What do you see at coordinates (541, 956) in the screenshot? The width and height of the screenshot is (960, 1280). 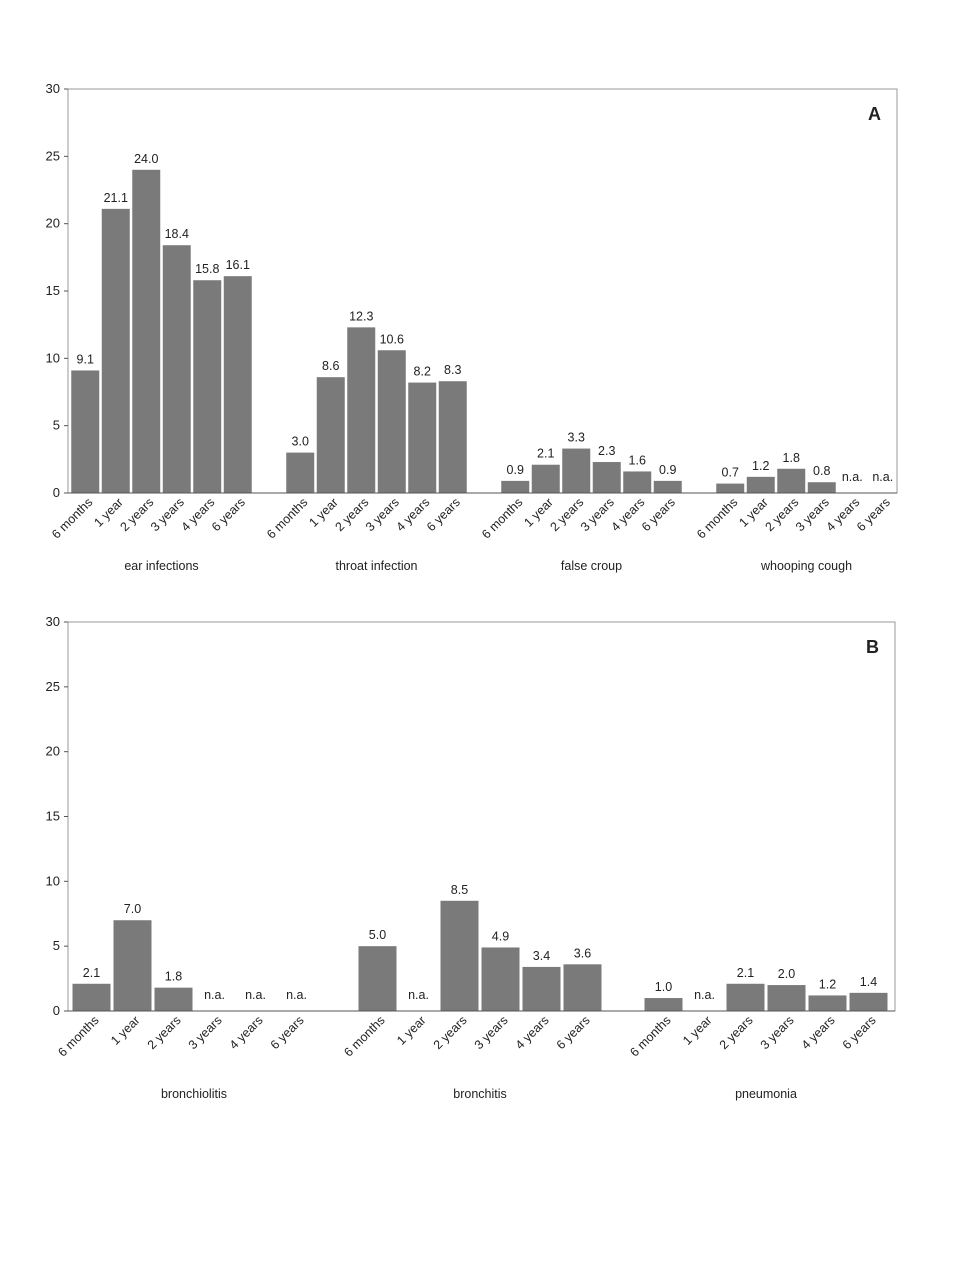 I see `data-label: 3.4` at bounding box center [541, 956].